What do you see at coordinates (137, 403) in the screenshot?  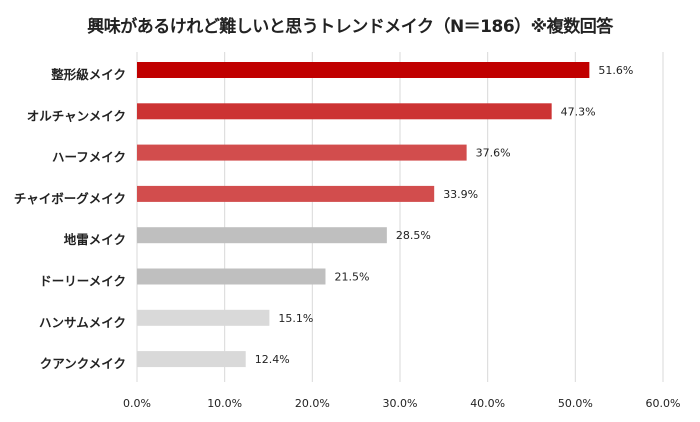 I see `x-tick-label: 0.0%` at bounding box center [137, 403].